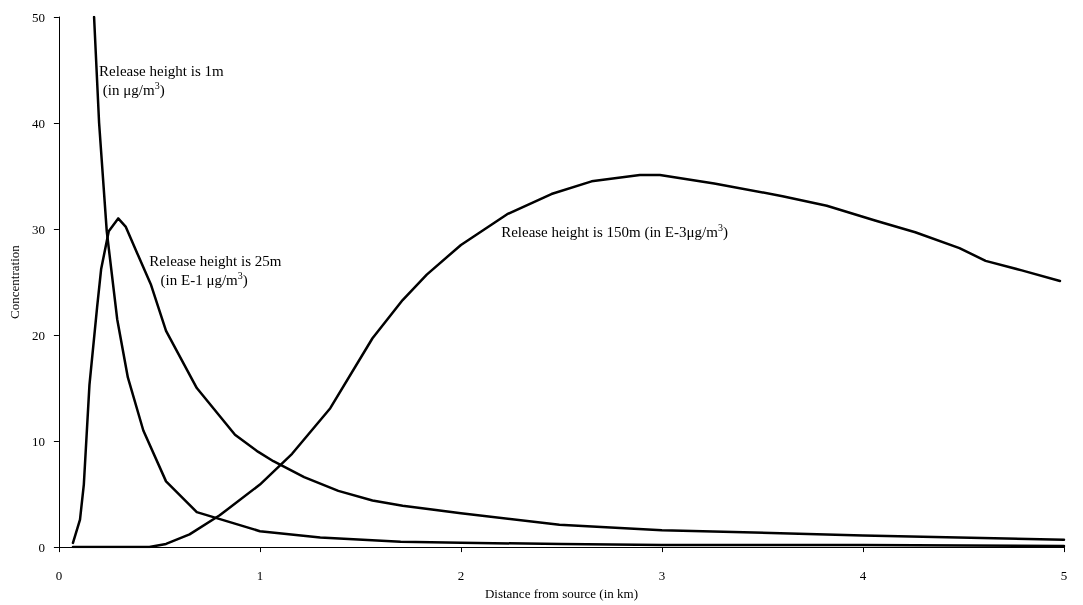 This screenshot has height=605, width=1083. Describe the element at coordinates (38, 229) in the screenshot. I see `y-tick-label: 30` at that location.